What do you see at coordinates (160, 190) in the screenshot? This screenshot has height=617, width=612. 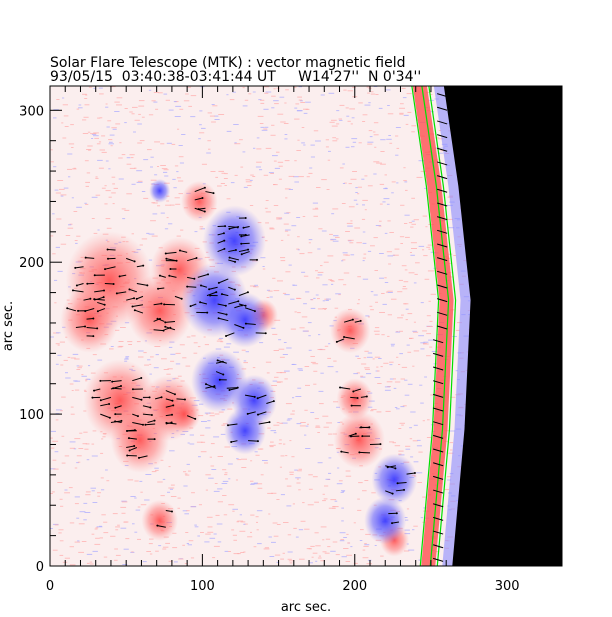 I see `negative-region` at bounding box center [160, 190].